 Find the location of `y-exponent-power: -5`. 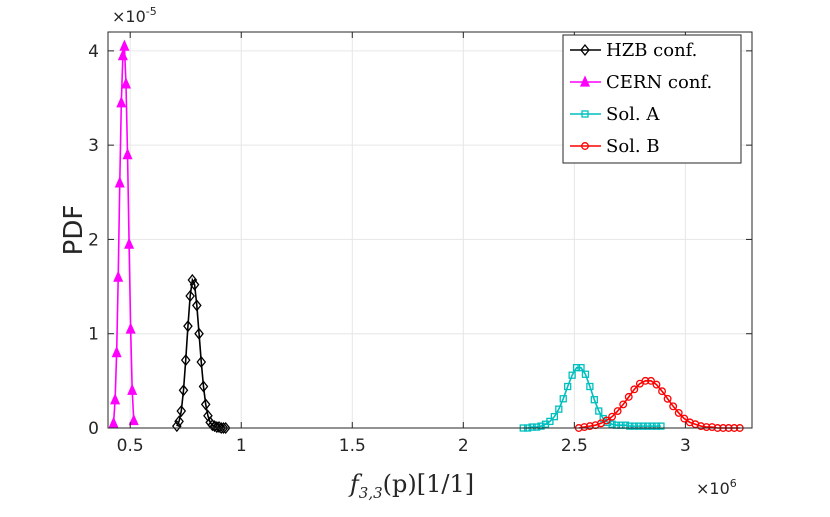

y-exponent-power: -5 is located at coordinates (151, 11).